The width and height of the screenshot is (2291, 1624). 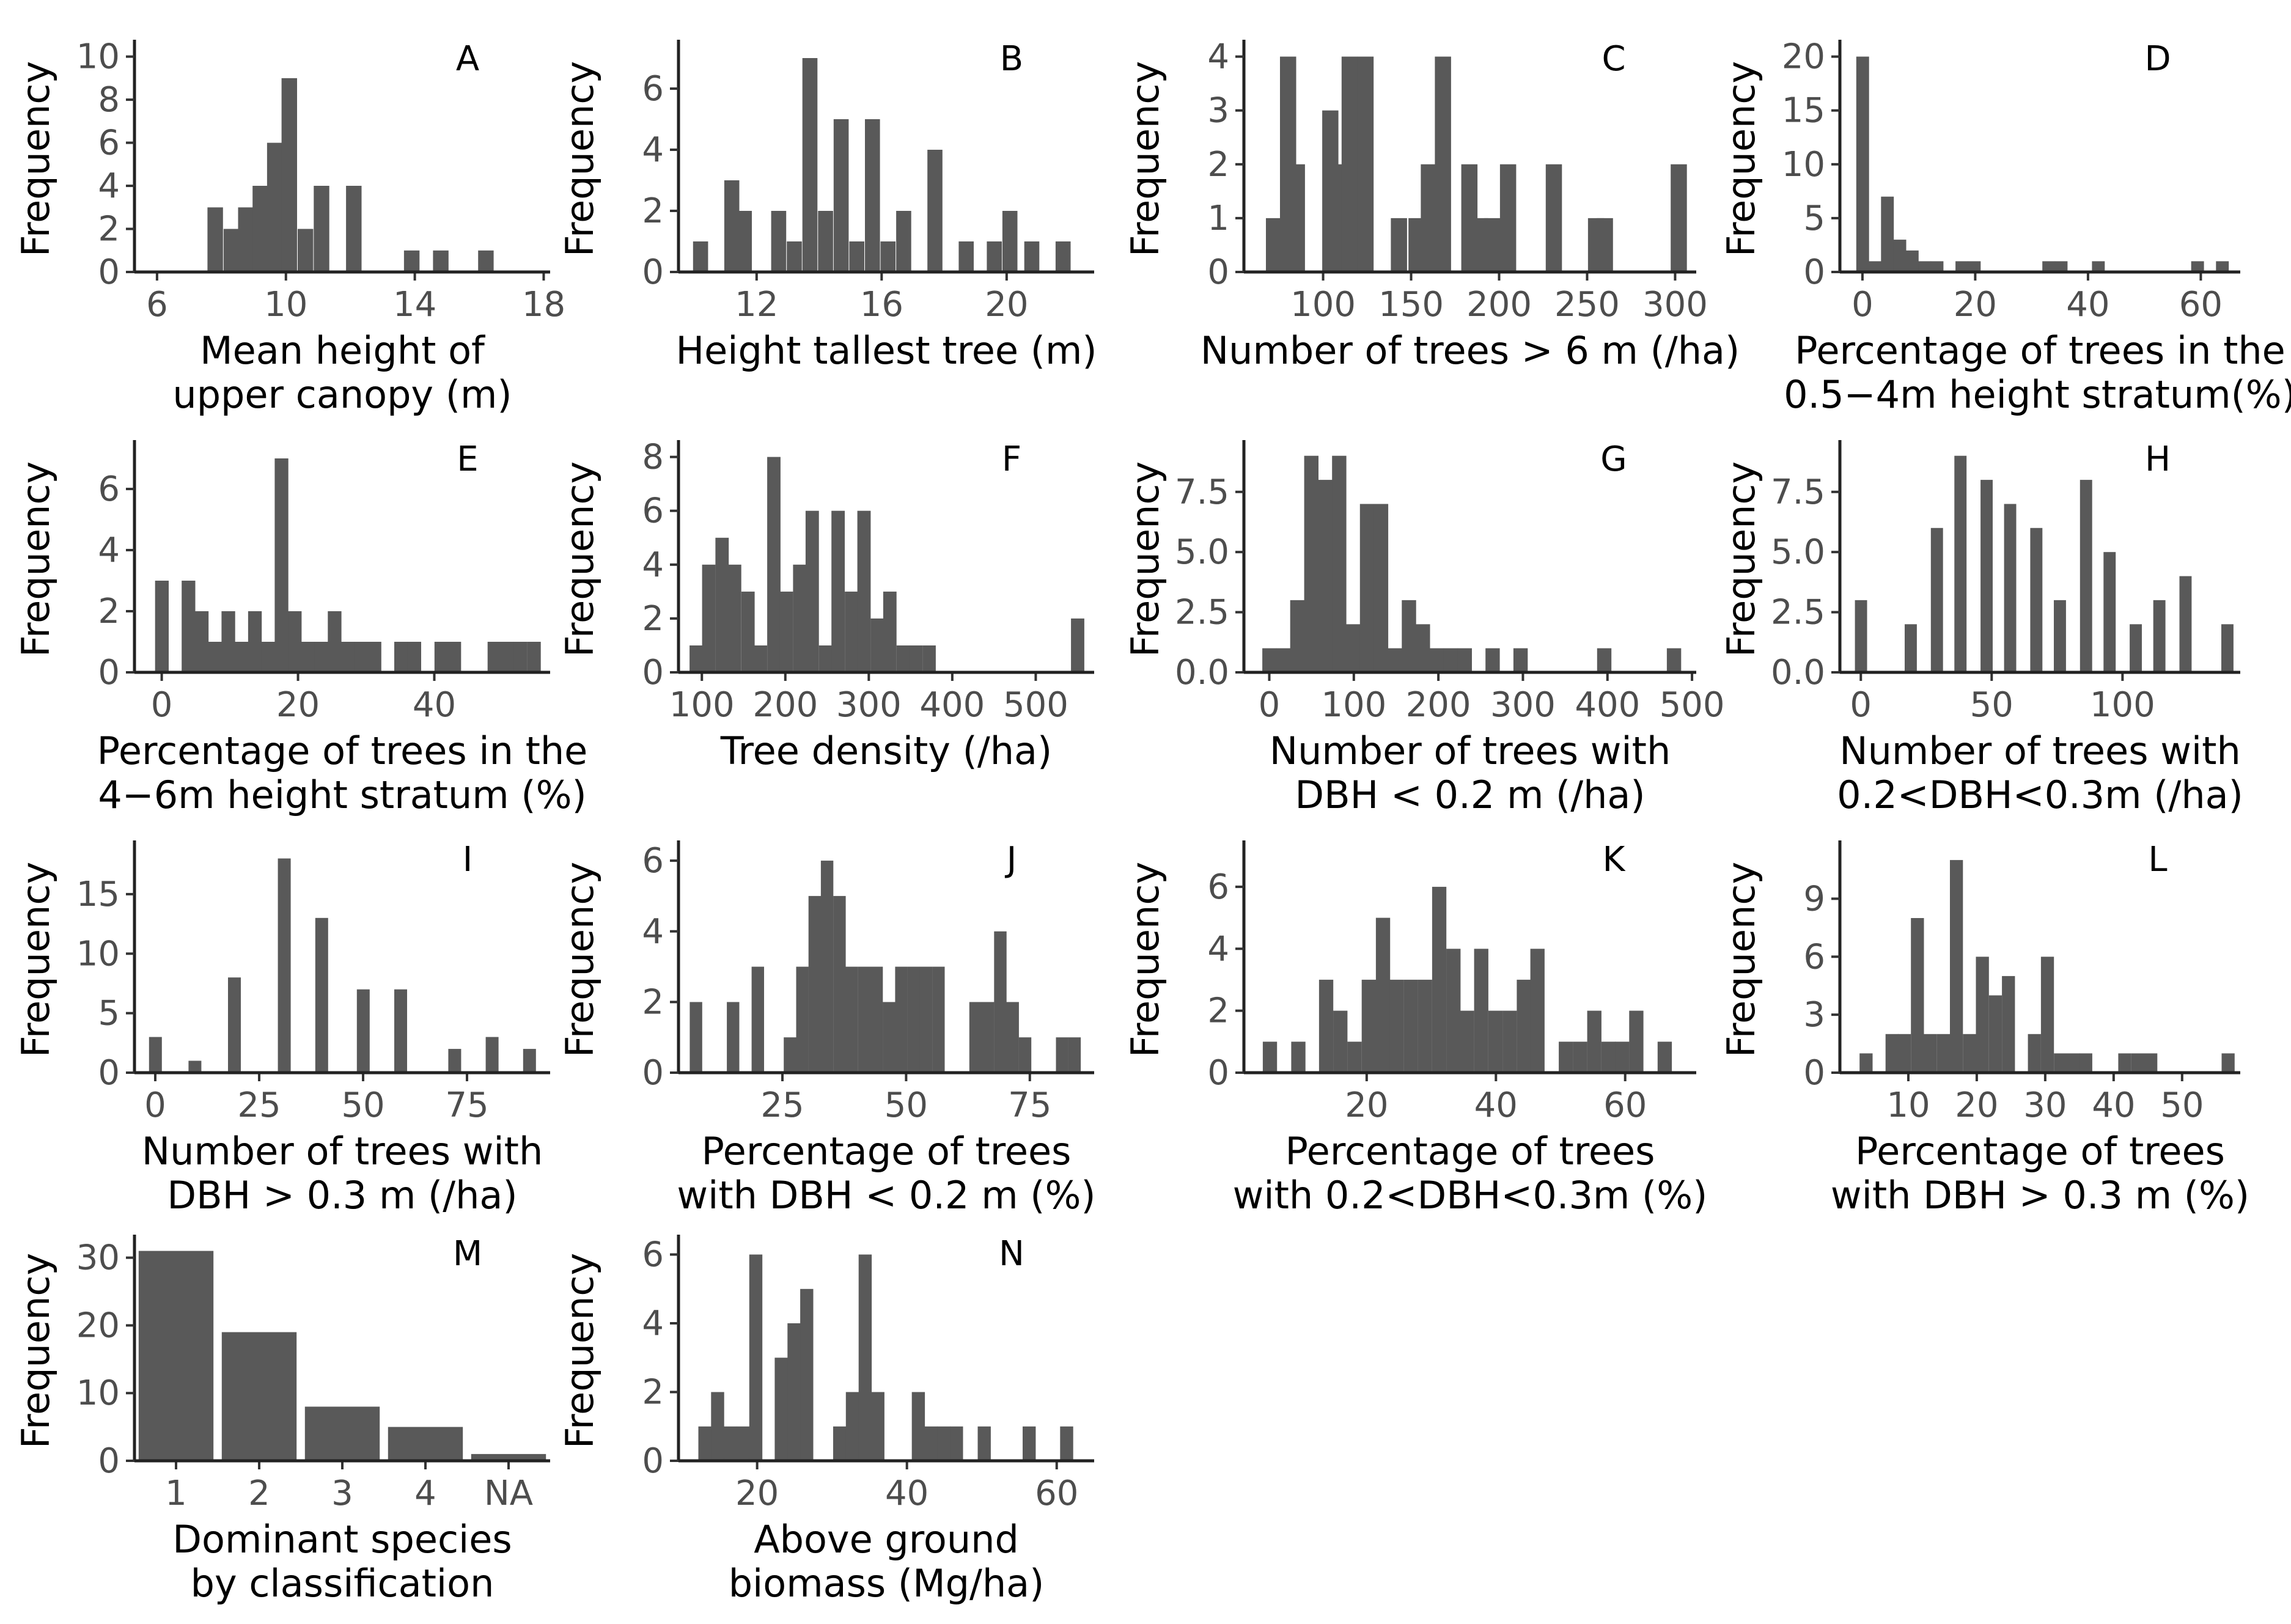 I want to click on x-axis-title-line: DBH > 0.3 m (/ha), so click(x=342, y=1195).